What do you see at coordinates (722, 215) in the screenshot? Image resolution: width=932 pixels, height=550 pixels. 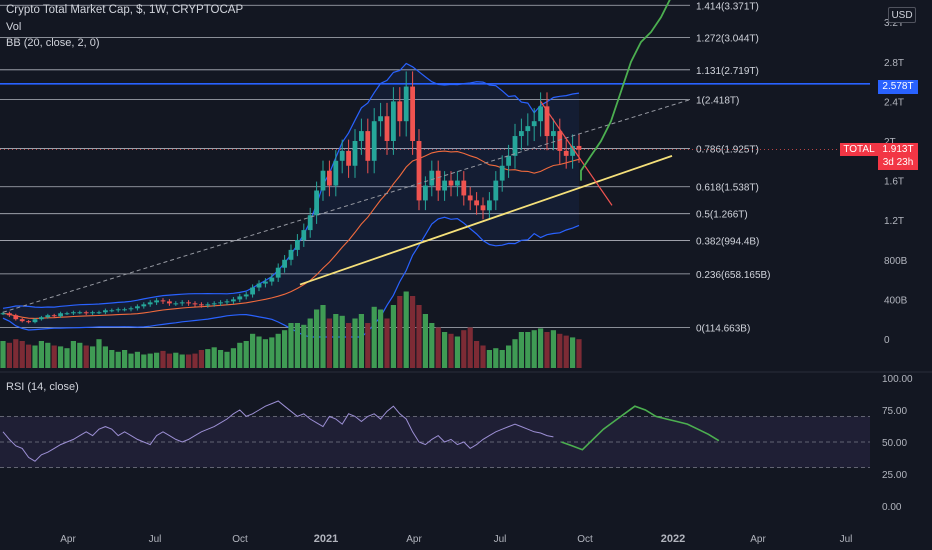 I see `fib-label-6: 0.5(1.266T)` at bounding box center [722, 215].